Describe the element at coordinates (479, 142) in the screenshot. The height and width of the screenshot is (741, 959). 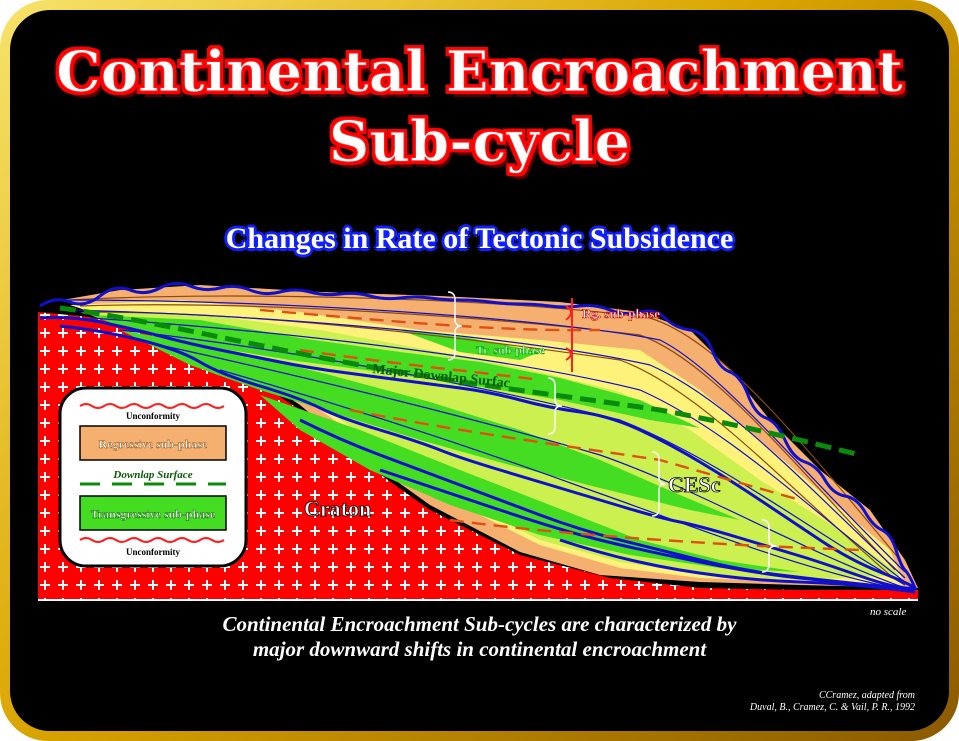
I see `slide-title-line-2: Sub-cycle` at that location.